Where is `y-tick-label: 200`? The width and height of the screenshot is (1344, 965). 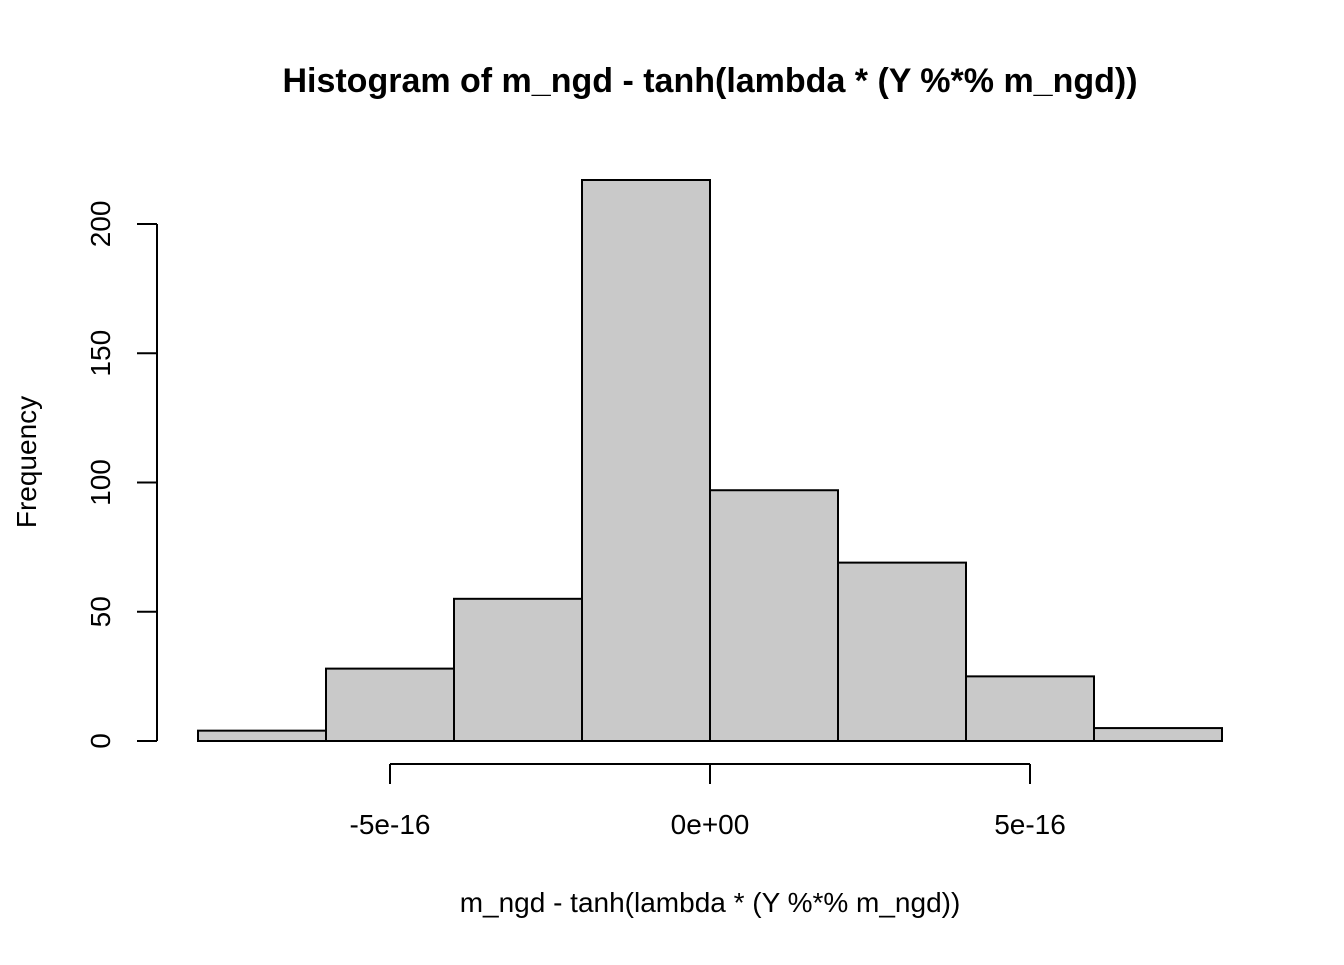 y-tick-label: 200 is located at coordinates (100, 224).